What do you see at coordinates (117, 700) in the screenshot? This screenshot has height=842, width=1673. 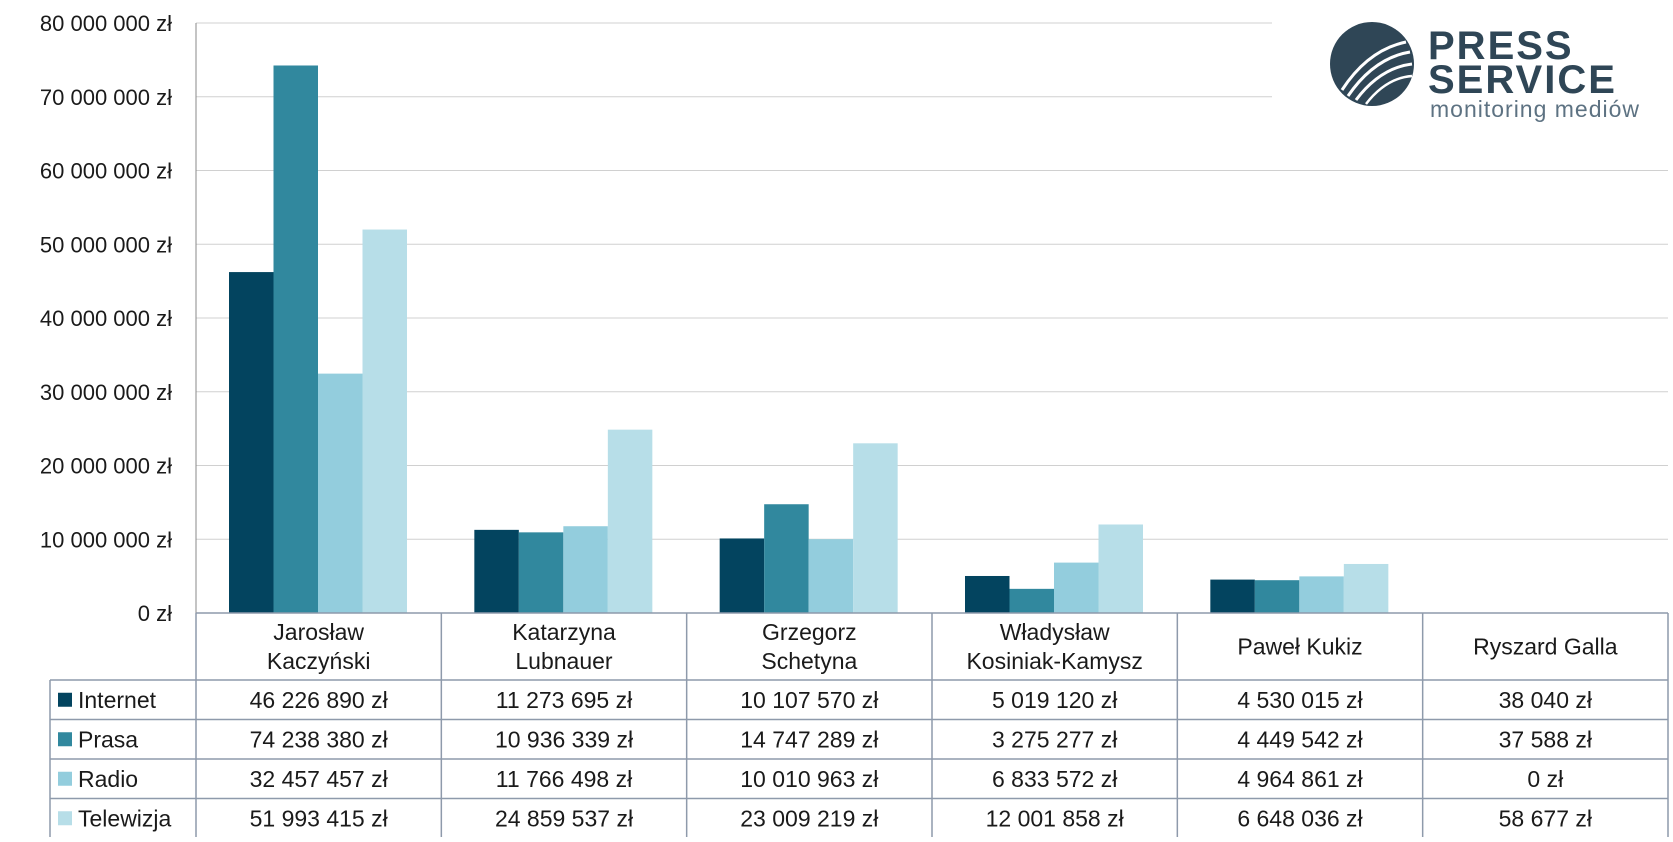 I see `legend-label: Internet` at bounding box center [117, 700].